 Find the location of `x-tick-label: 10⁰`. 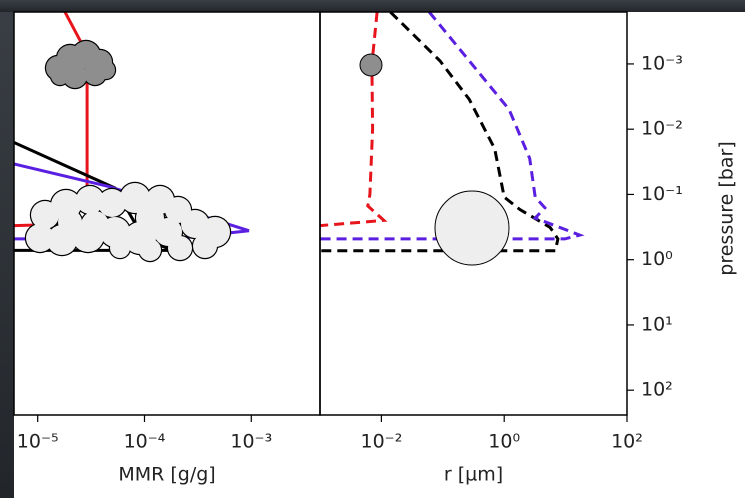

x-tick-label: 10⁰ is located at coordinates (504, 442).